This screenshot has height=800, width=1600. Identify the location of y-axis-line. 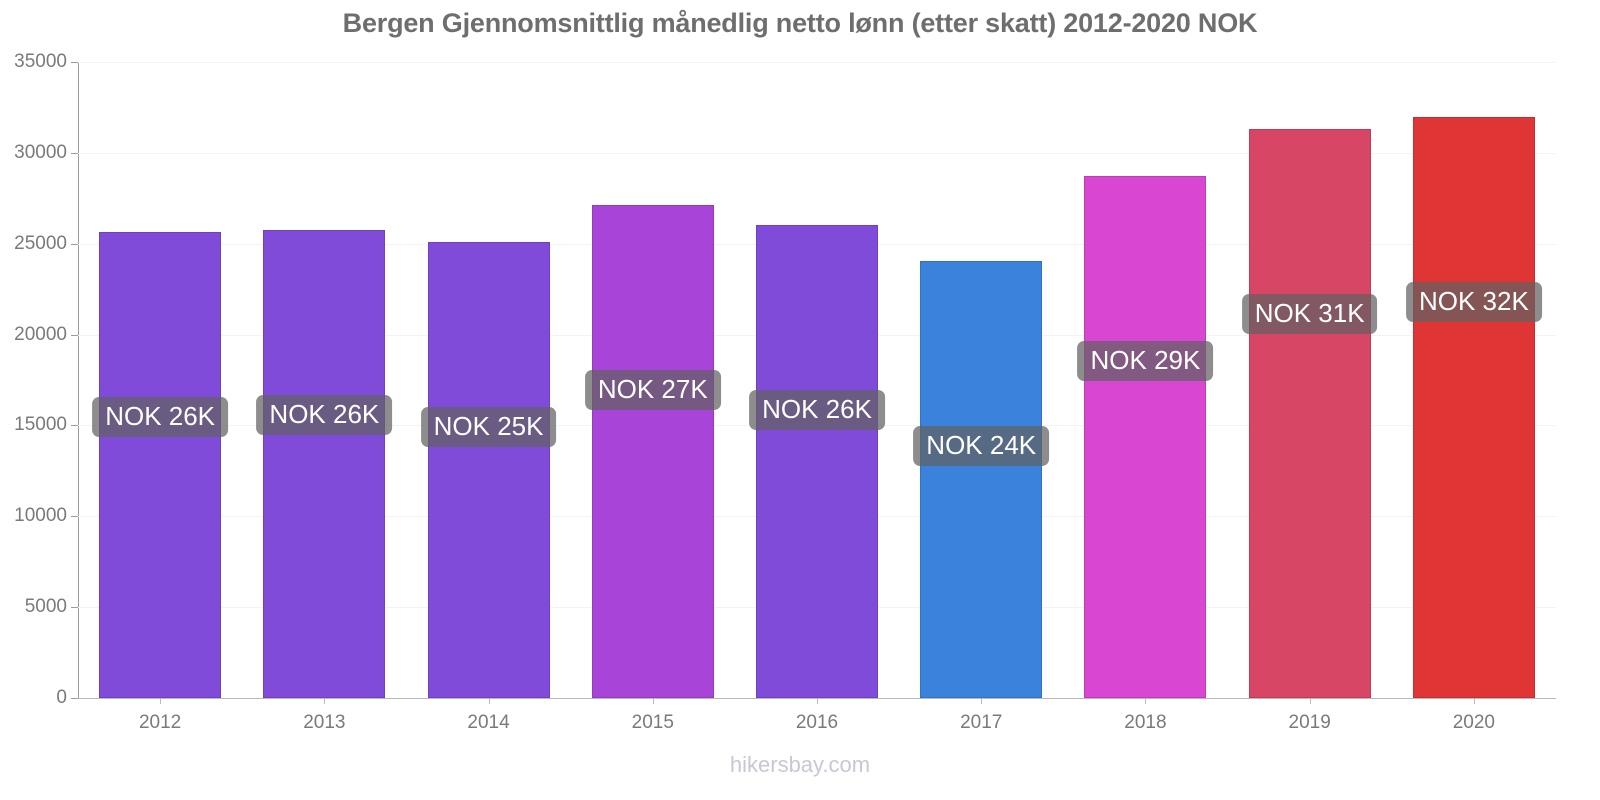
(78, 380).